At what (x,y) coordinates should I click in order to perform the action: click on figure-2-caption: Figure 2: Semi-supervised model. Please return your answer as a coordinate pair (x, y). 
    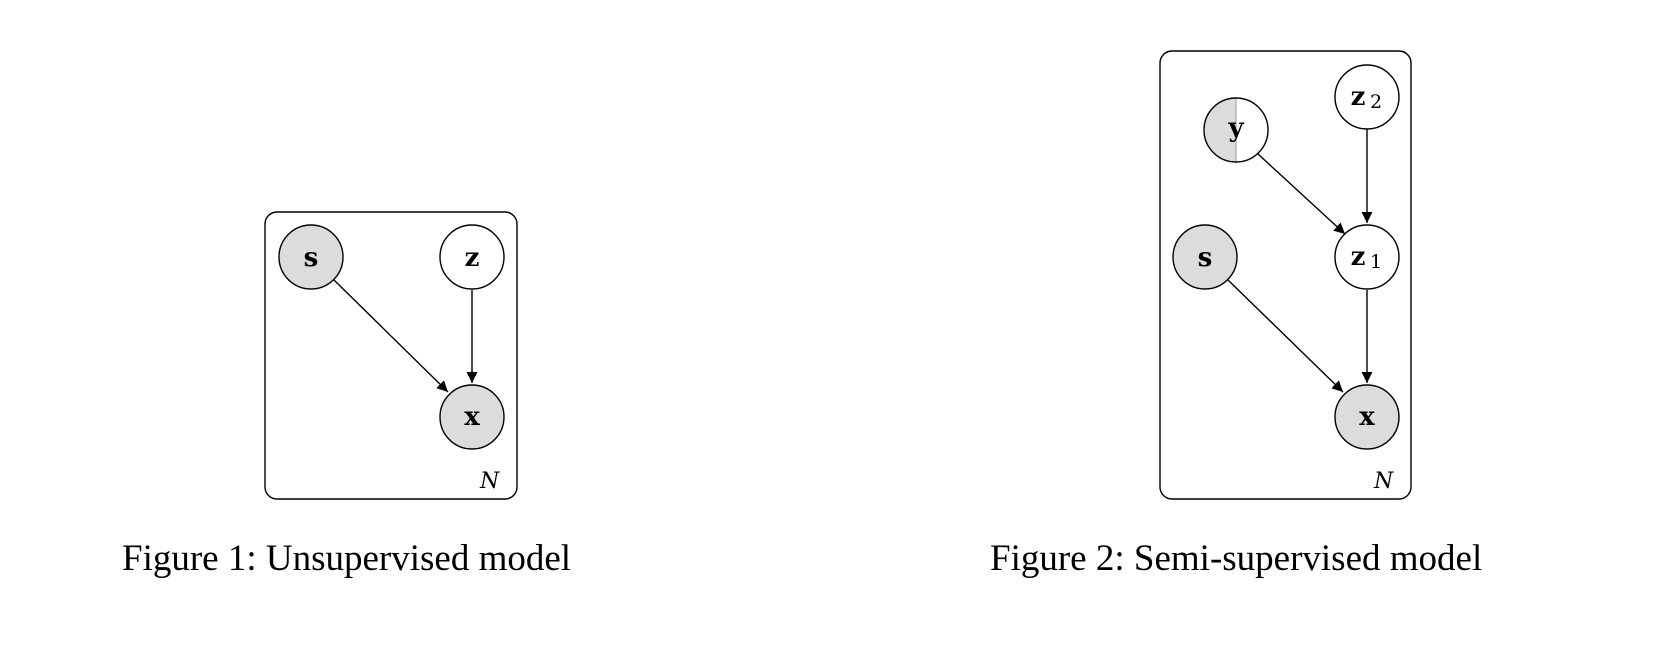
    Looking at the image, I should click on (1236, 558).